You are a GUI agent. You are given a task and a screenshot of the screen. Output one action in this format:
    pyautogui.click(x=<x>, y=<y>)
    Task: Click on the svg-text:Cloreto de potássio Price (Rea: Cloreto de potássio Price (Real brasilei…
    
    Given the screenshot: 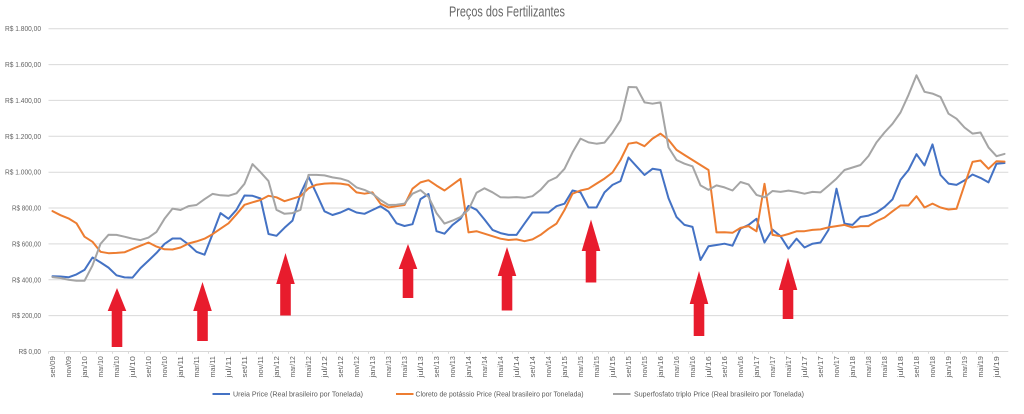 What is the action you would take?
    pyautogui.click(x=500, y=394)
    